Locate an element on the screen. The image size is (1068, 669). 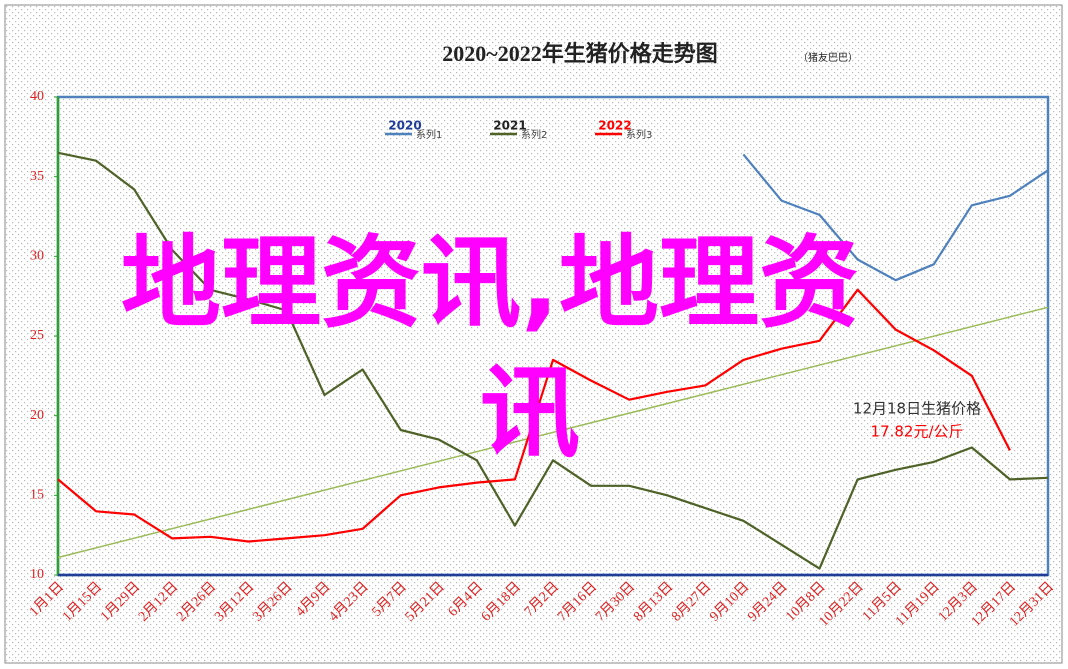
y-tick-label: 15 is located at coordinates (37, 495).